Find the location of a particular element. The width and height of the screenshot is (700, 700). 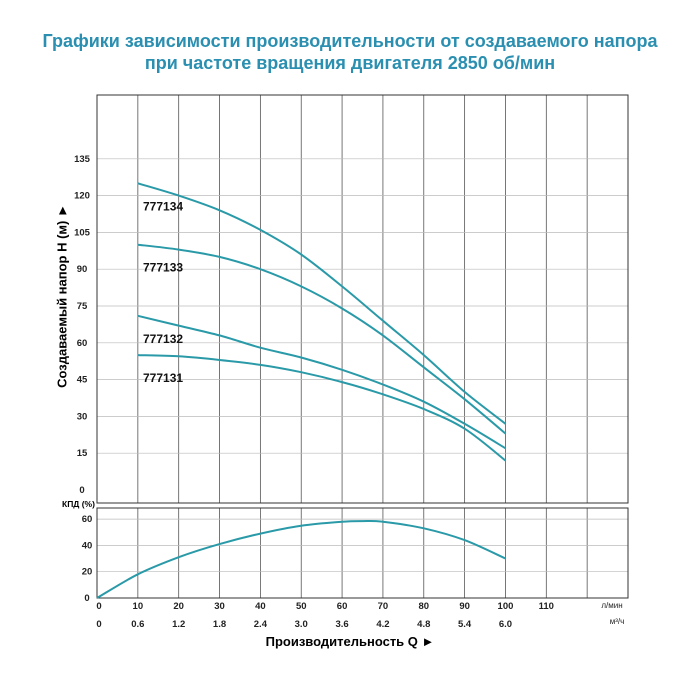

flow-m3h-tick-label: 2.4 is located at coordinates (261, 624).